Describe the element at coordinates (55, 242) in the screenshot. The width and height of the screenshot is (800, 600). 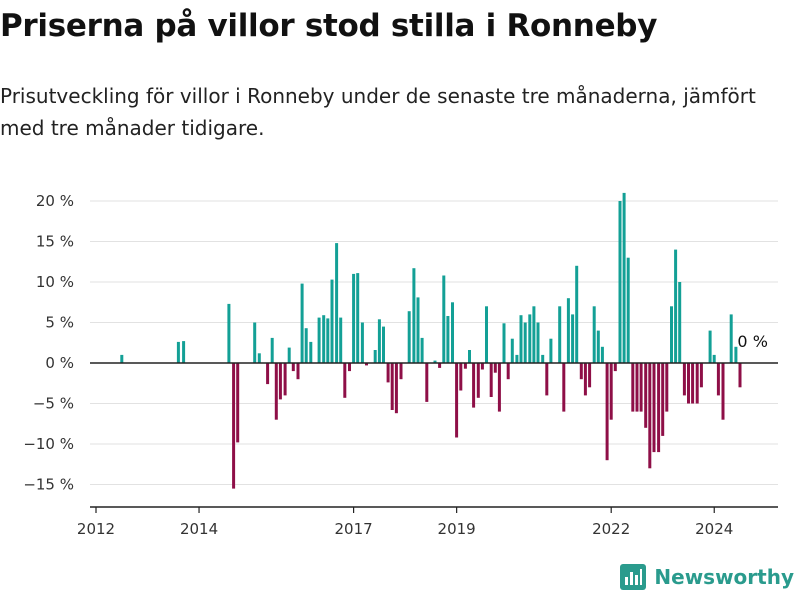
I see `y-tick-label: 15 %` at that location.